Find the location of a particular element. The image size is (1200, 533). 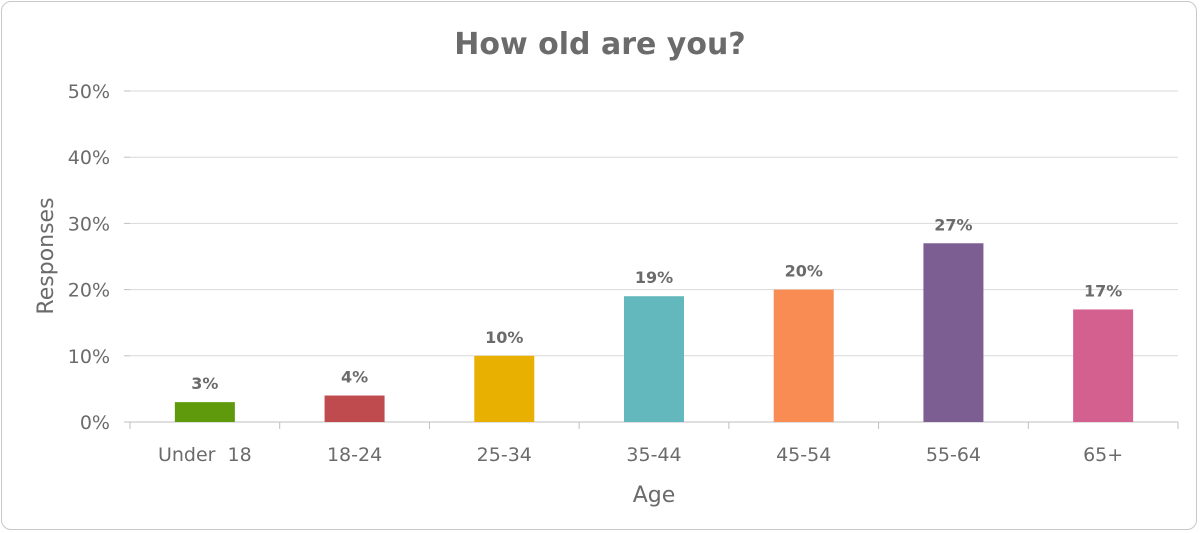

y-axis-title: Responses is located at coordinates (46, 255).